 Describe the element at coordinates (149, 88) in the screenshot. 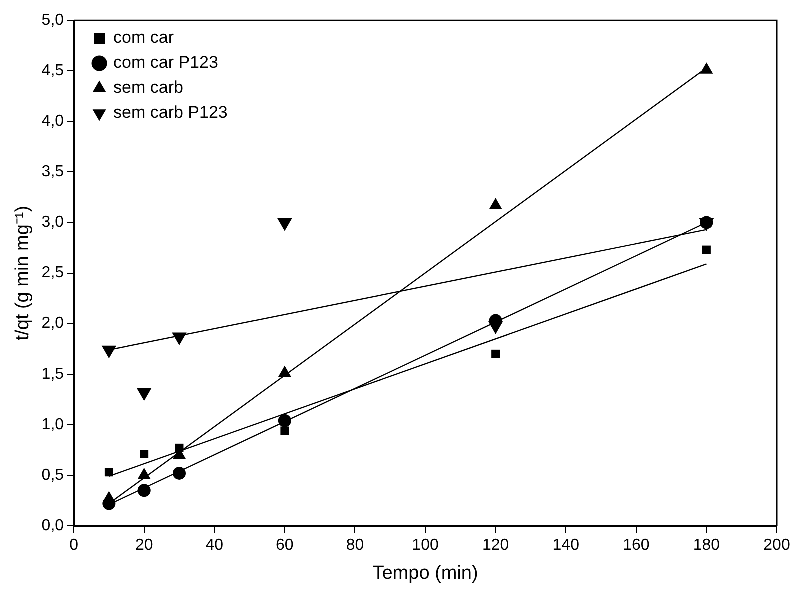

I see `legend-label: sem carb` at that location.